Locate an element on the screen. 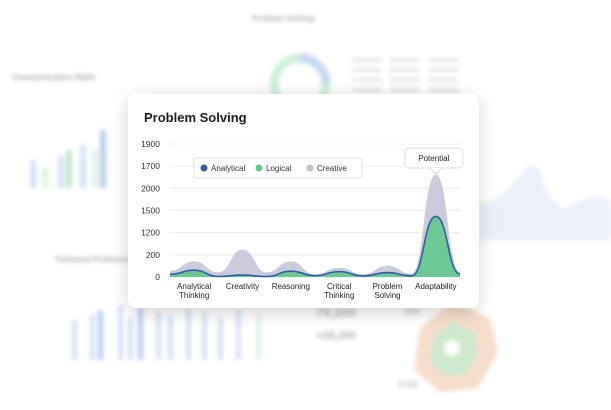 Image resolution: width=611 pixels, height=410 pixels. x-tick-label: Reasoning is located at coordinates (291, 286).